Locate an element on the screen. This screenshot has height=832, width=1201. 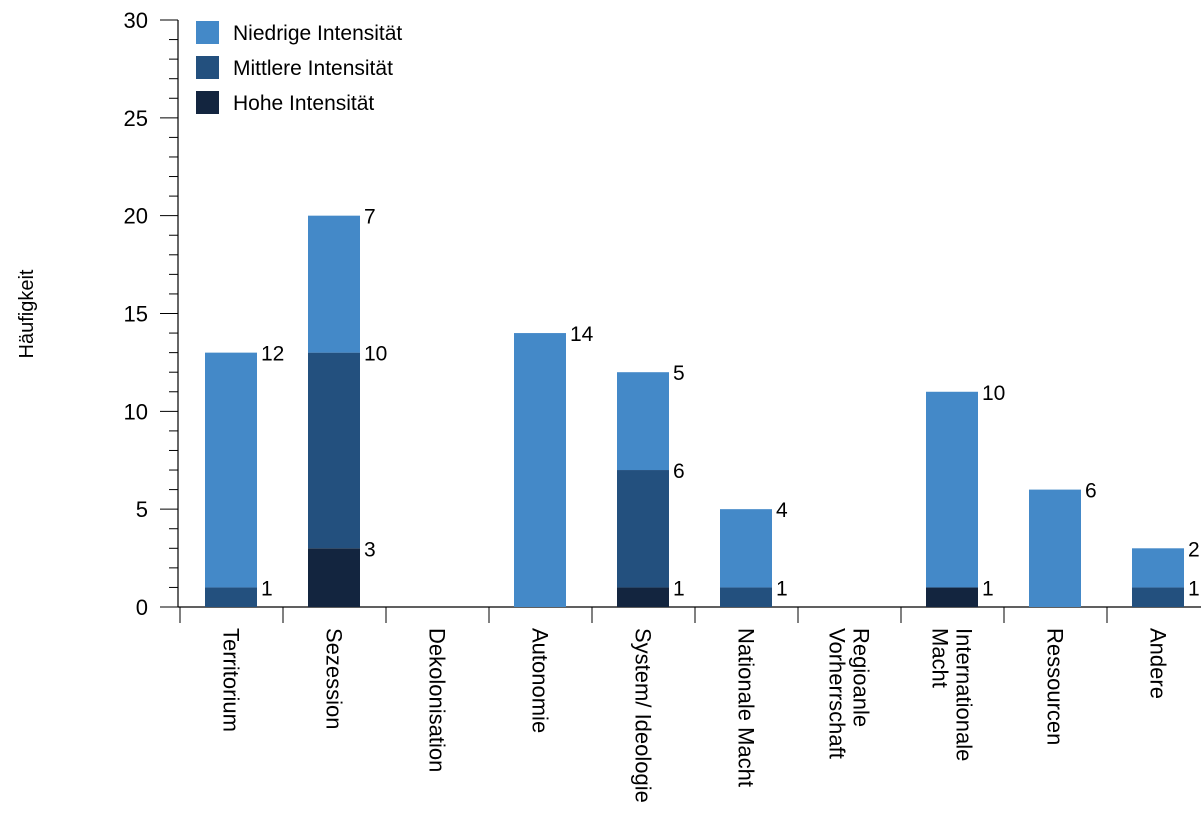
y-tick-label: 0 is located at coordinates (142, 607).